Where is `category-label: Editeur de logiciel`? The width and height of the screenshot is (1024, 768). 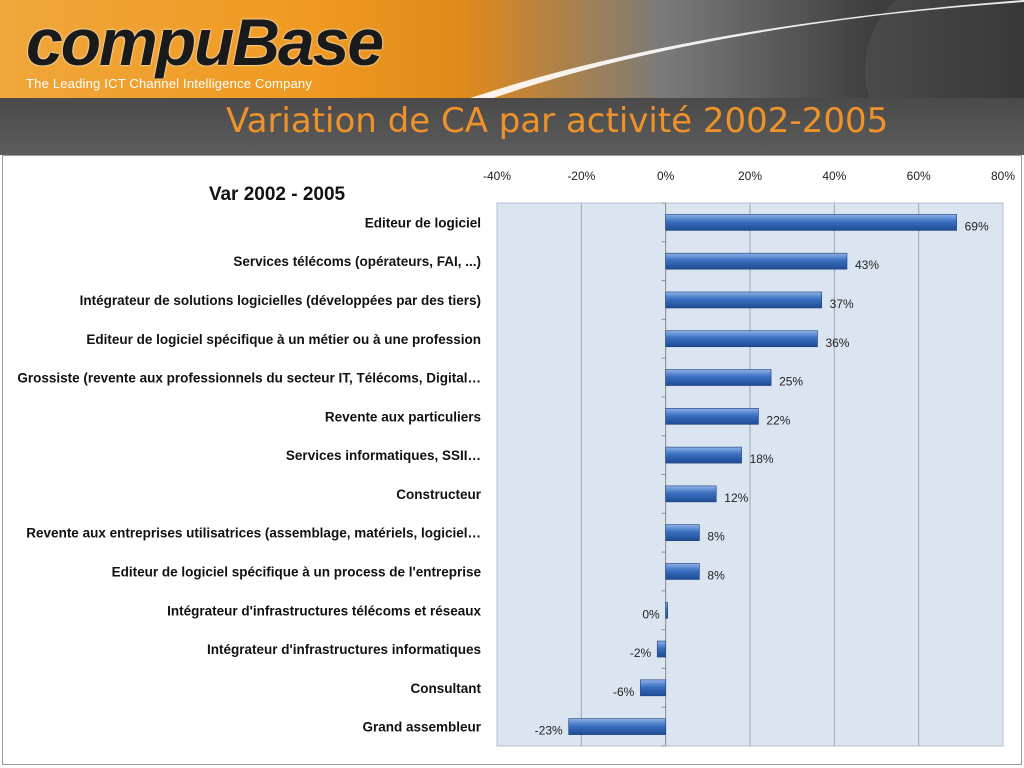
category-label: Editeur de logiciel is located at coordinates (423, 222).